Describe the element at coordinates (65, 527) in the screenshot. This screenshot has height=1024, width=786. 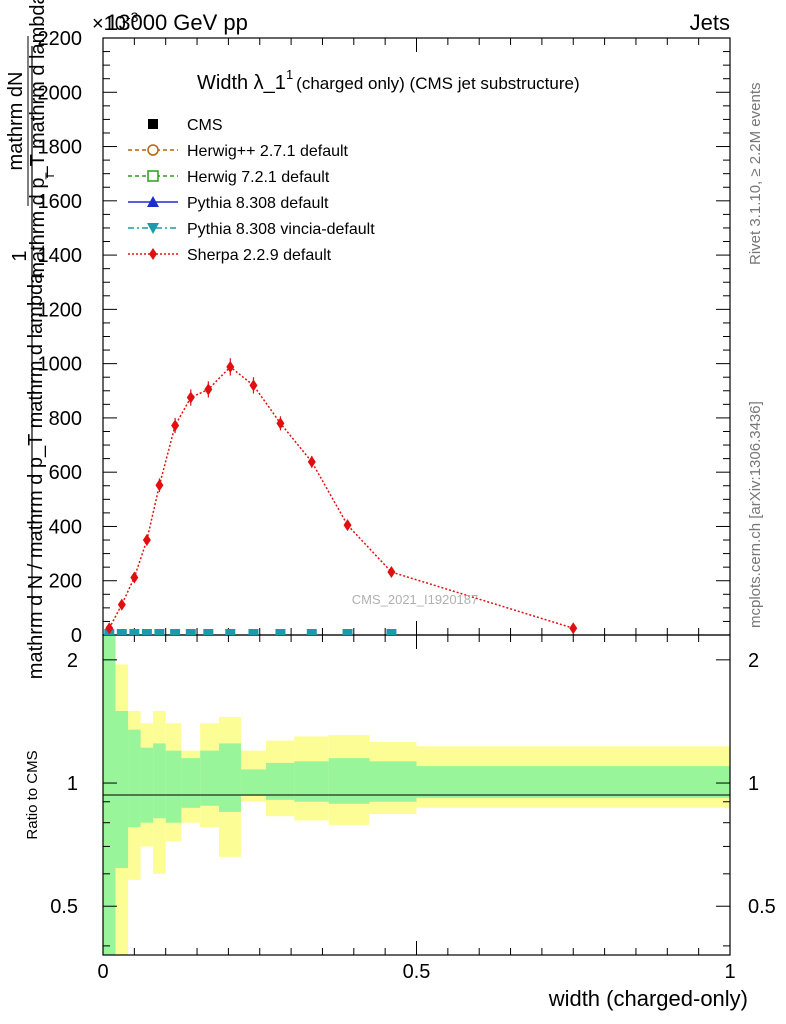
I see `y-tick-label: 400` at that location.